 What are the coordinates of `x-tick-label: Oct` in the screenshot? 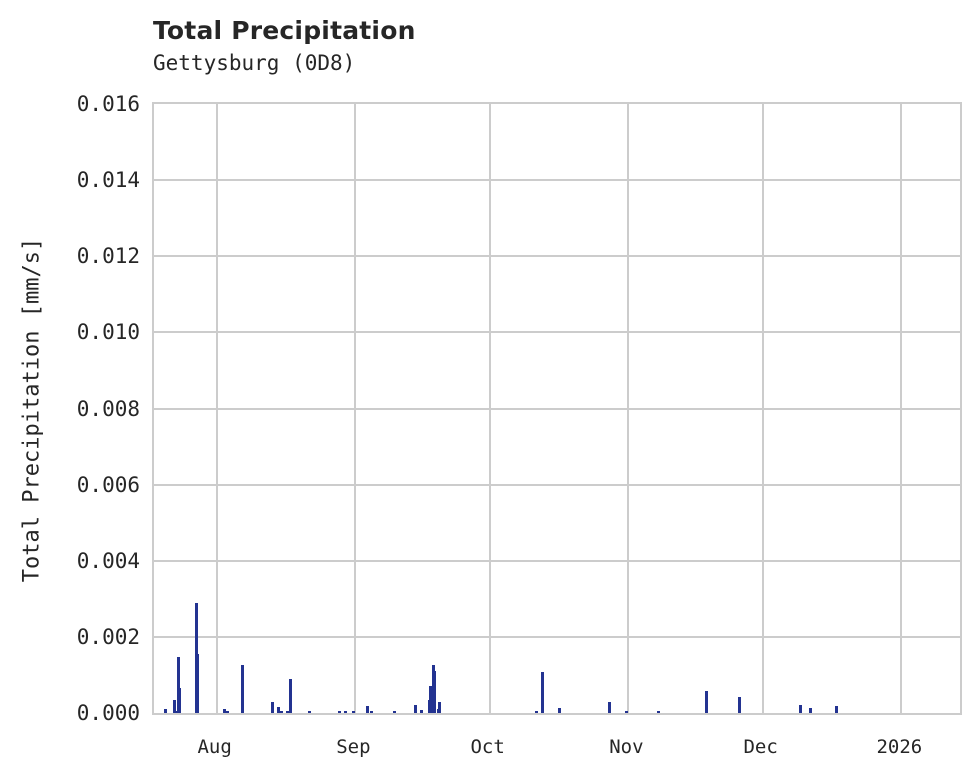 It's located at (487, 747).